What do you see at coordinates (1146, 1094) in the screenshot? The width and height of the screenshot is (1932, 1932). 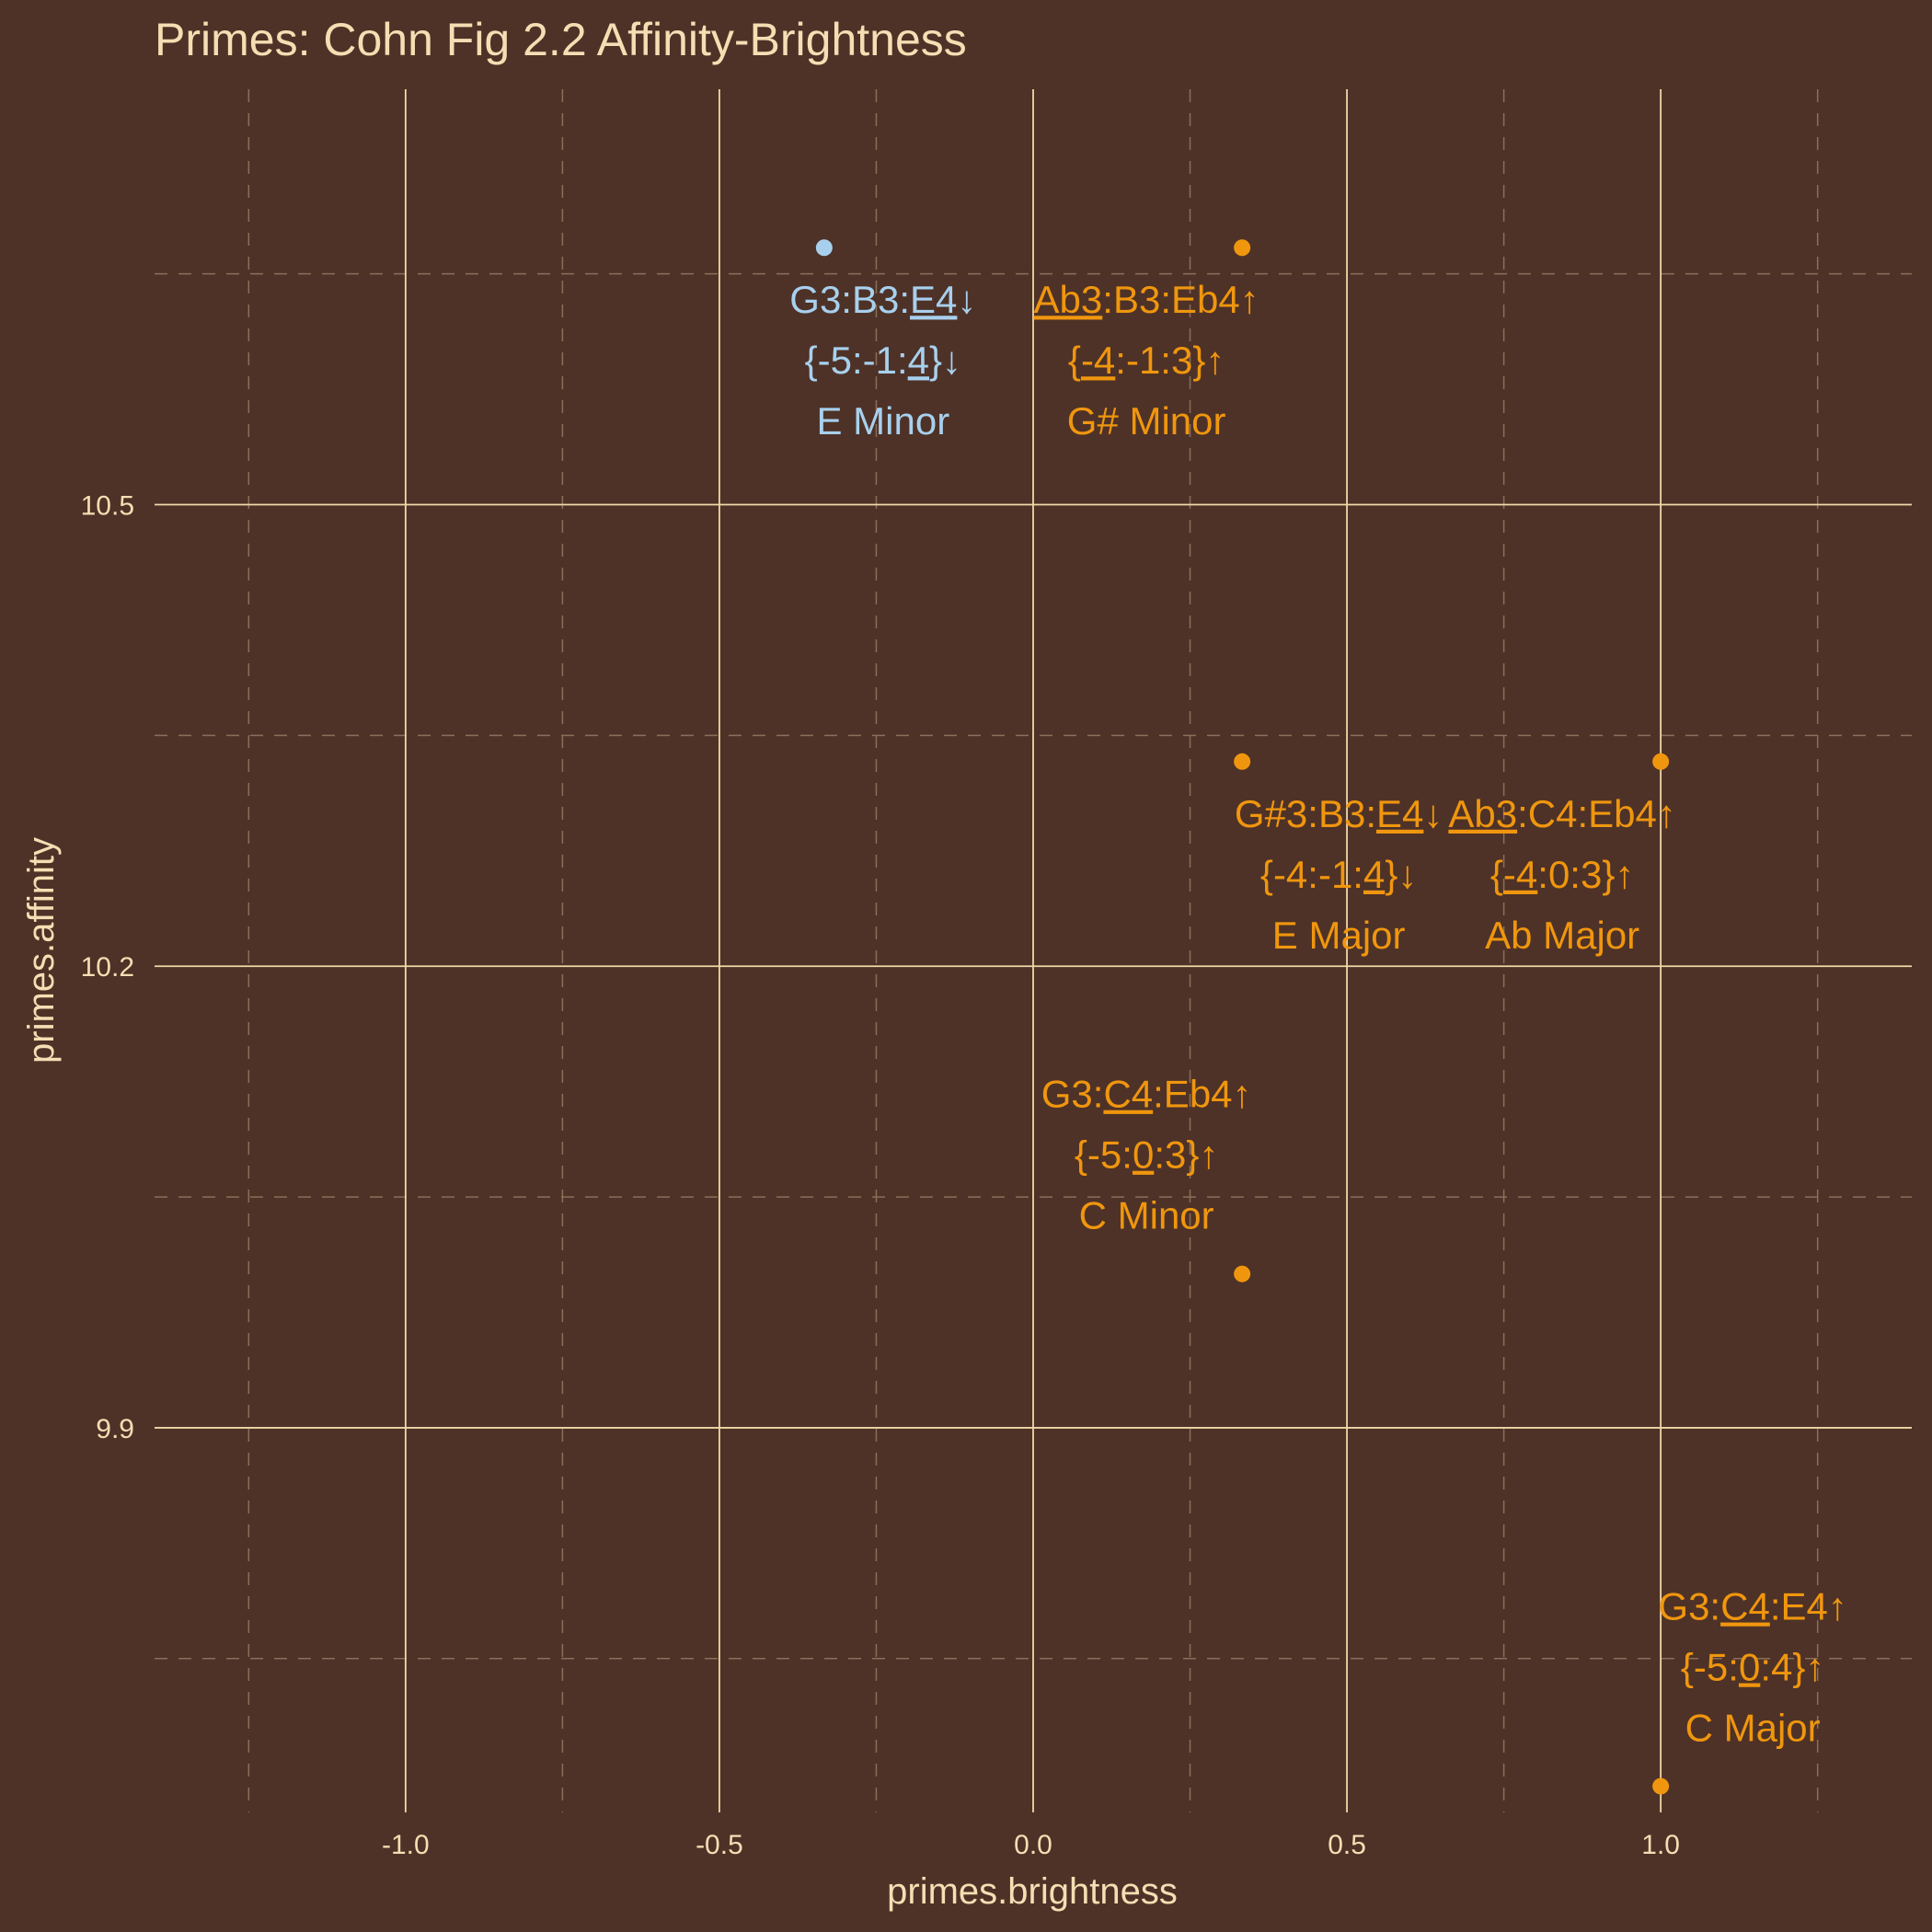 I see `point-label-line: G3:C4:Eb4↑` at bounding box center [1146, 1094].